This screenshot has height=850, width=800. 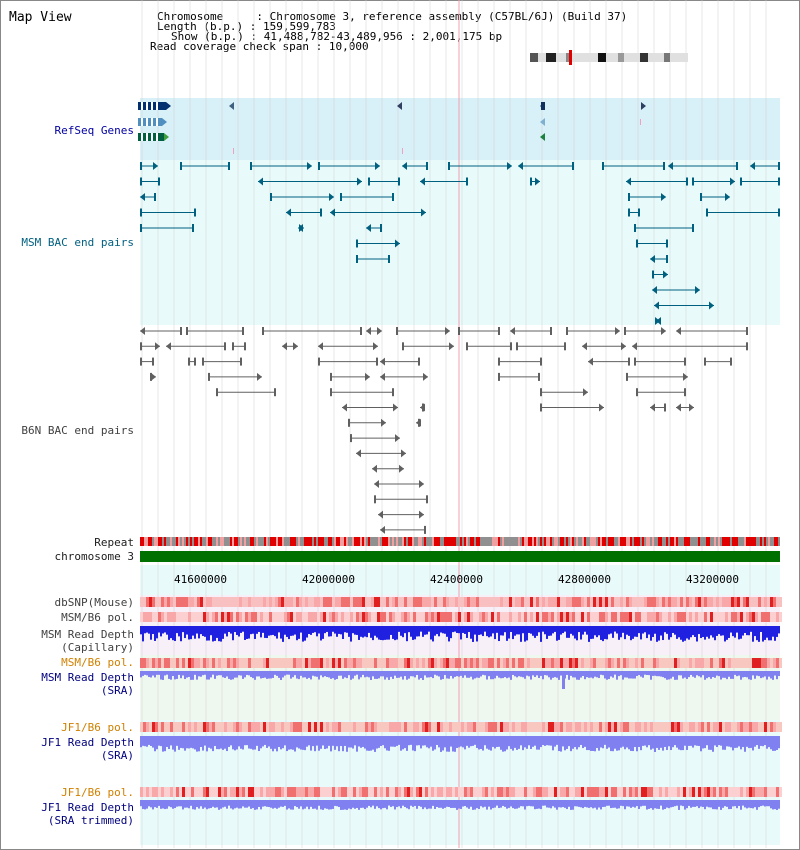 I want to click on track-label-b6n-bac: B6N BAC end pairs, so click(x=77, y=430).